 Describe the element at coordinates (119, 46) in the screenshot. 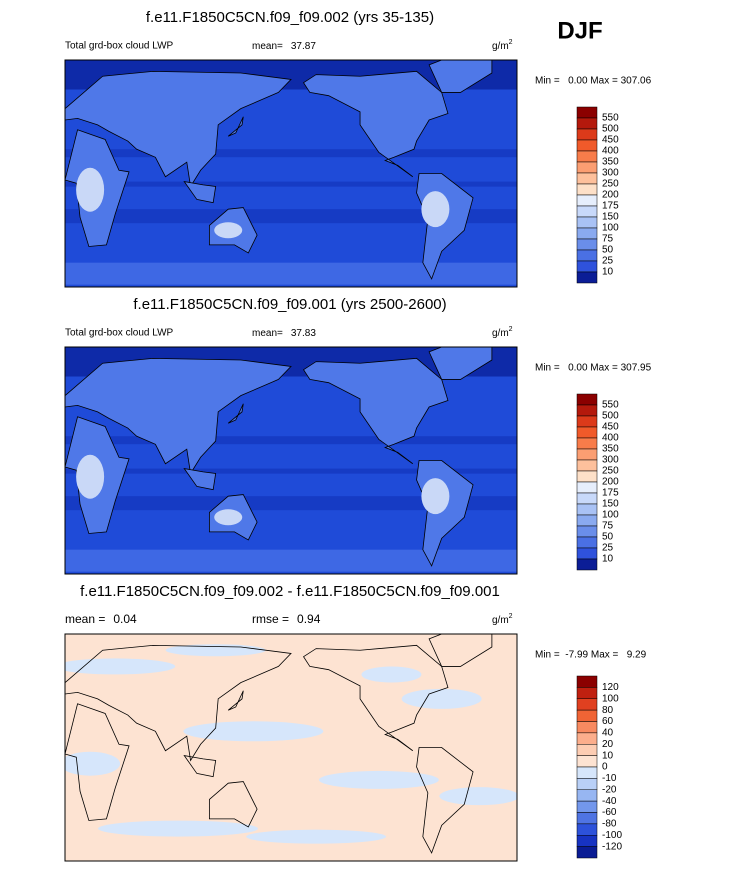

I see `field-label: Total grd-box cloud LWP` at that location.